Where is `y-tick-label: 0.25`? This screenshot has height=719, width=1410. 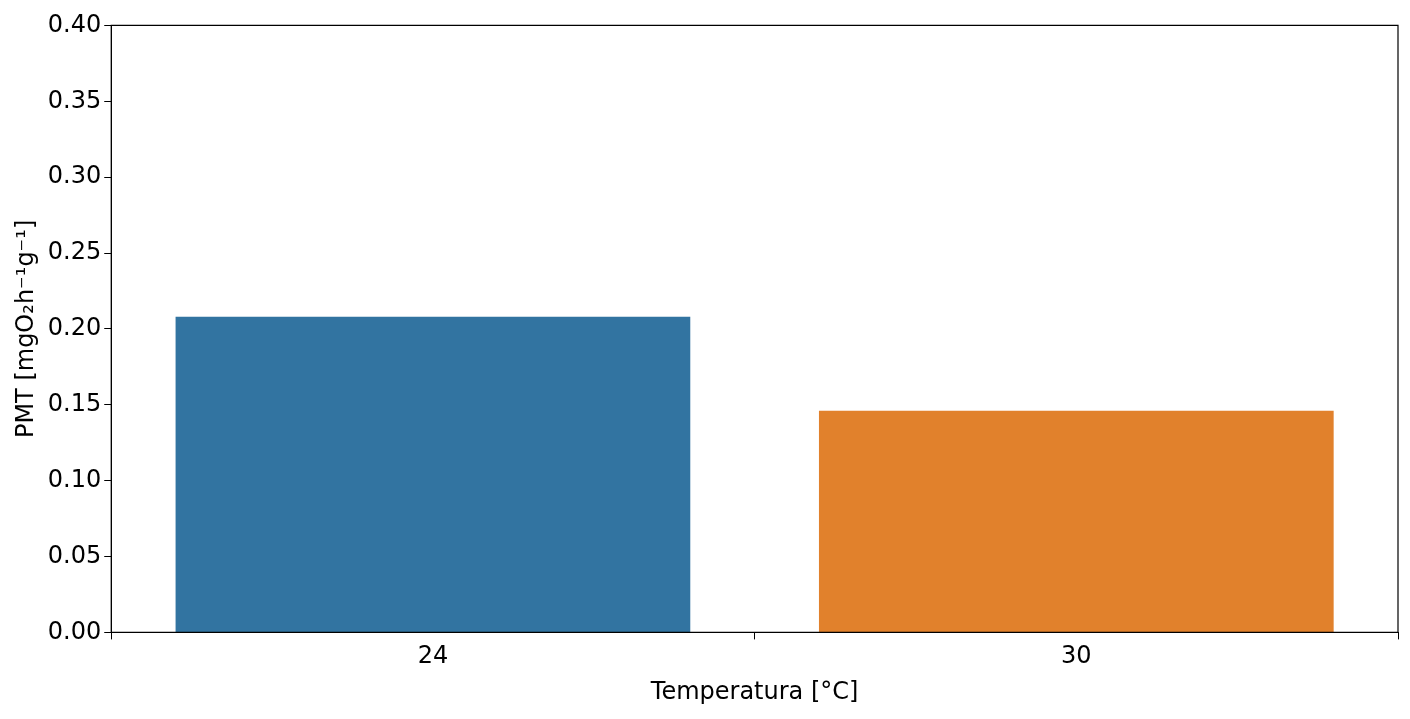
y-tick-label: 0.25 is located at coordinates (74, 251).